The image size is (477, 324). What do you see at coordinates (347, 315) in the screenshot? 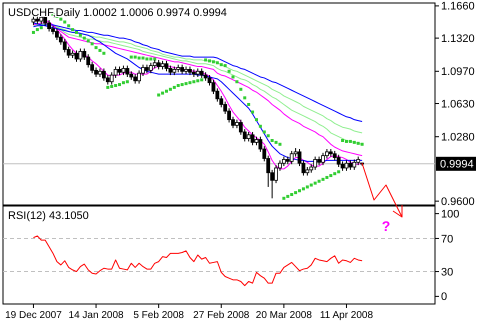
I see `x-tick-label: 11 Apr 2008` at bounding box center [347, 315].